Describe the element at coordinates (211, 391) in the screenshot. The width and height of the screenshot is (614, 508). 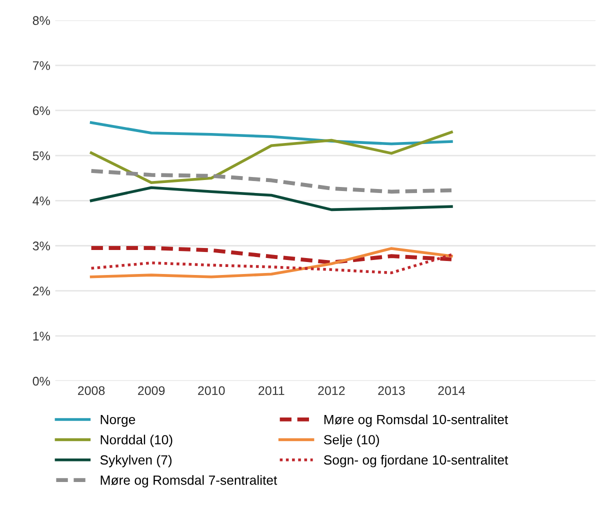
I see `x-tick-label: 2010` at that location.